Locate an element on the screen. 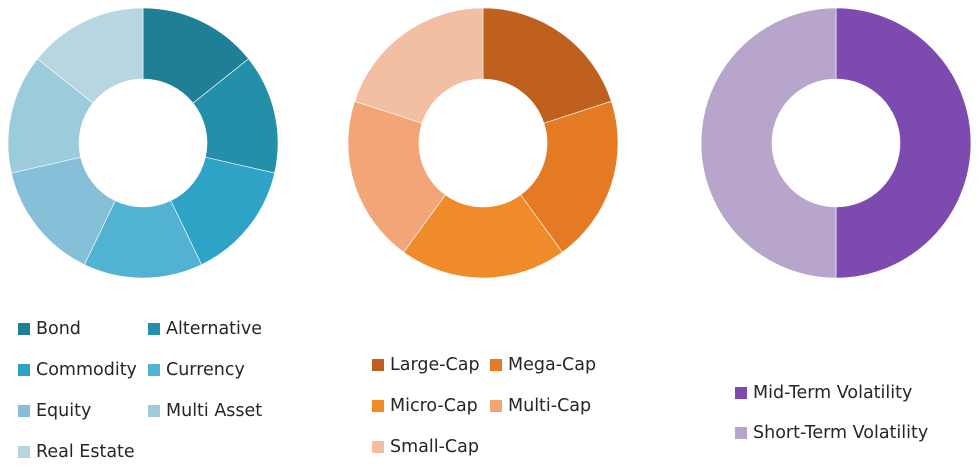 The image size is (980, 472). legend-label: Currency is located at coordinates (205, 370).